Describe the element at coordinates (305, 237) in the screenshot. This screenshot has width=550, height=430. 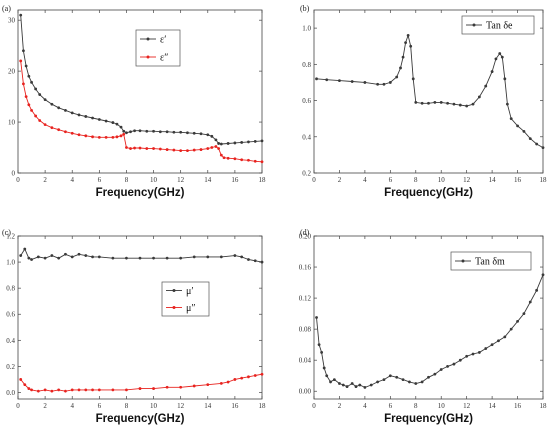
I see `y-tick-label: 0.20` at that location.